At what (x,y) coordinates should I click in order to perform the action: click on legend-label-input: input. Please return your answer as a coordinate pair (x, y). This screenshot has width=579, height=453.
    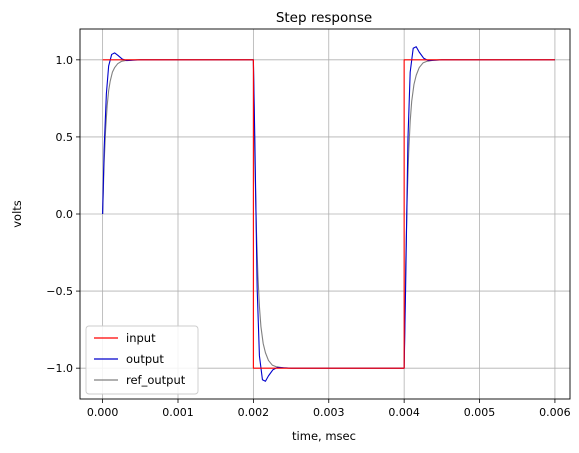
    Looking at the image, I should click on (141, 338).